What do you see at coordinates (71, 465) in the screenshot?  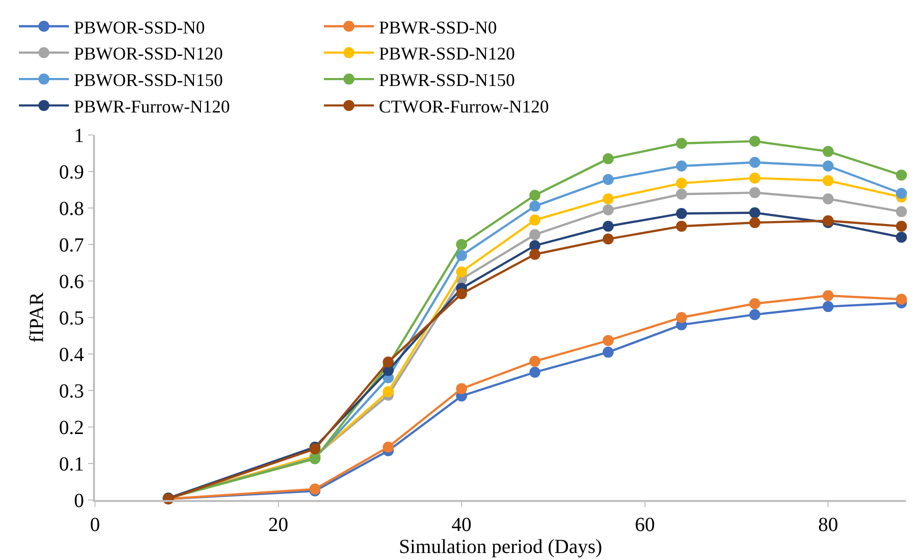 I see `y-tick-label: 0.1` at bounding box center [71, 465].